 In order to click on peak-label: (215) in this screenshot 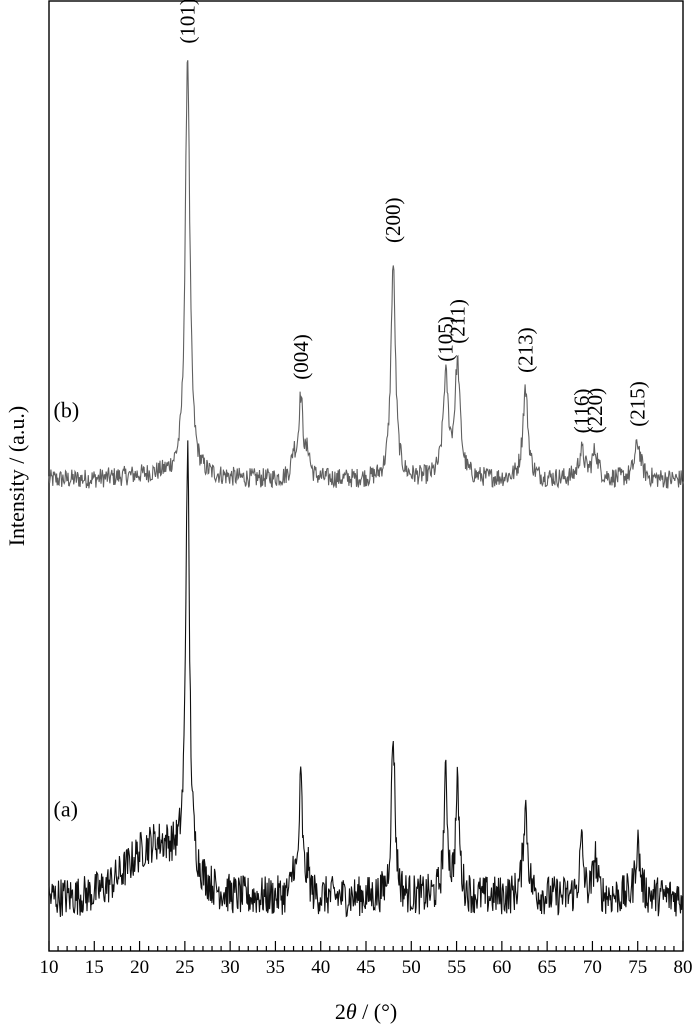, I will do `click(638, 404)`.